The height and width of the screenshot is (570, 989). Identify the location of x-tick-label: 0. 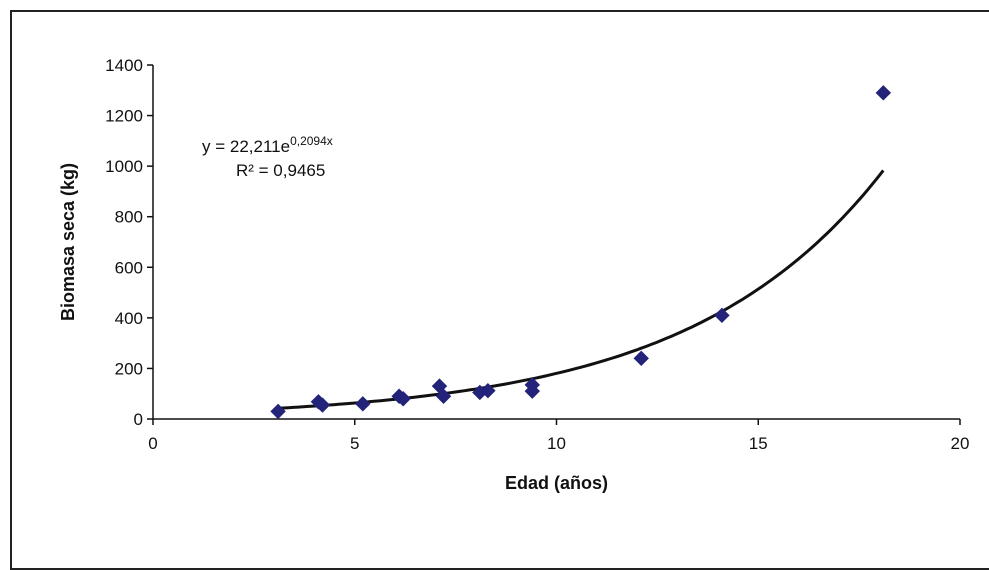
(152, 443).